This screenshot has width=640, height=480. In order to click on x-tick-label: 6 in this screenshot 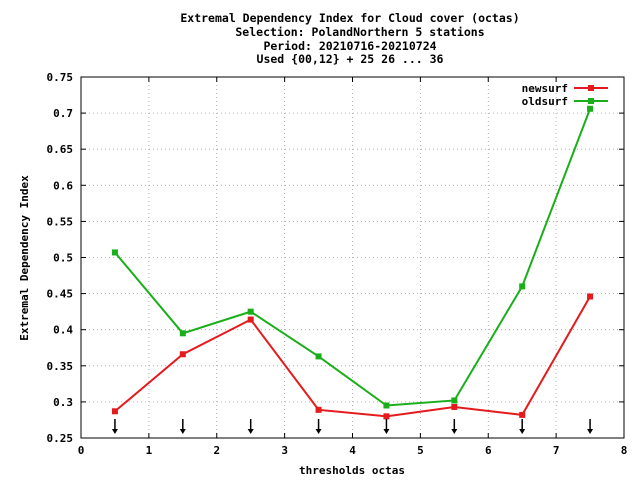, I will do `click(488, 450)`.